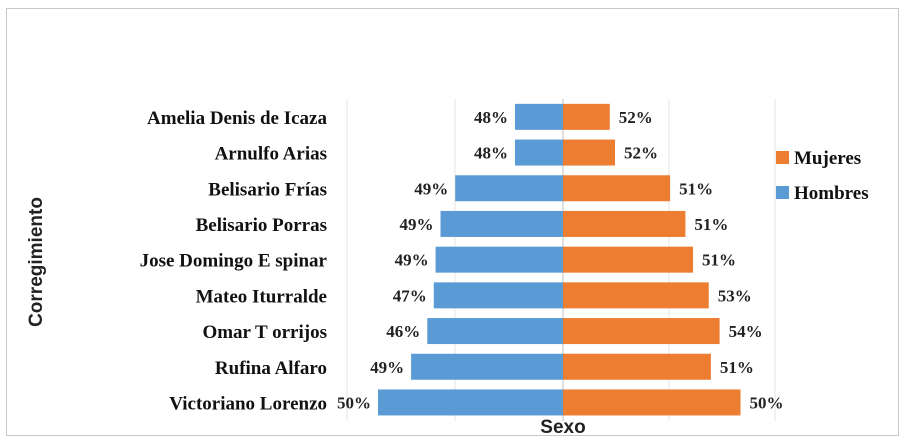 The height and width of the screenshot is (442, 907). Describe the element at coordinates (261, 225) in the screenshot. I see `category-label: Belisario Porras` at that location.